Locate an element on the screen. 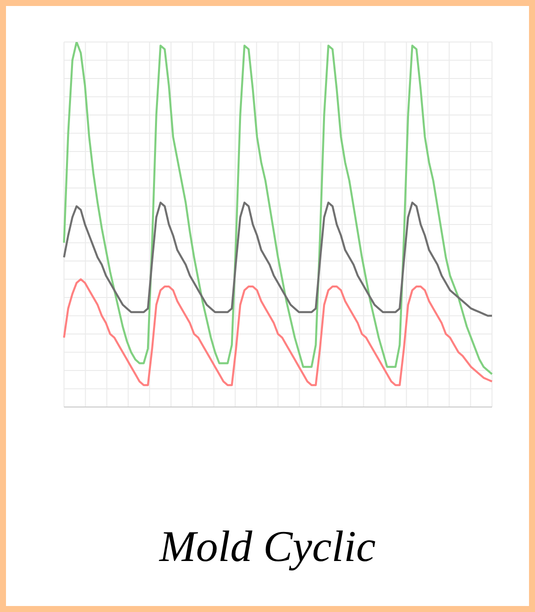 The width and height of the screenshot is (535, 612). text: Mold Cyclic is located at coordinates (267, 546).